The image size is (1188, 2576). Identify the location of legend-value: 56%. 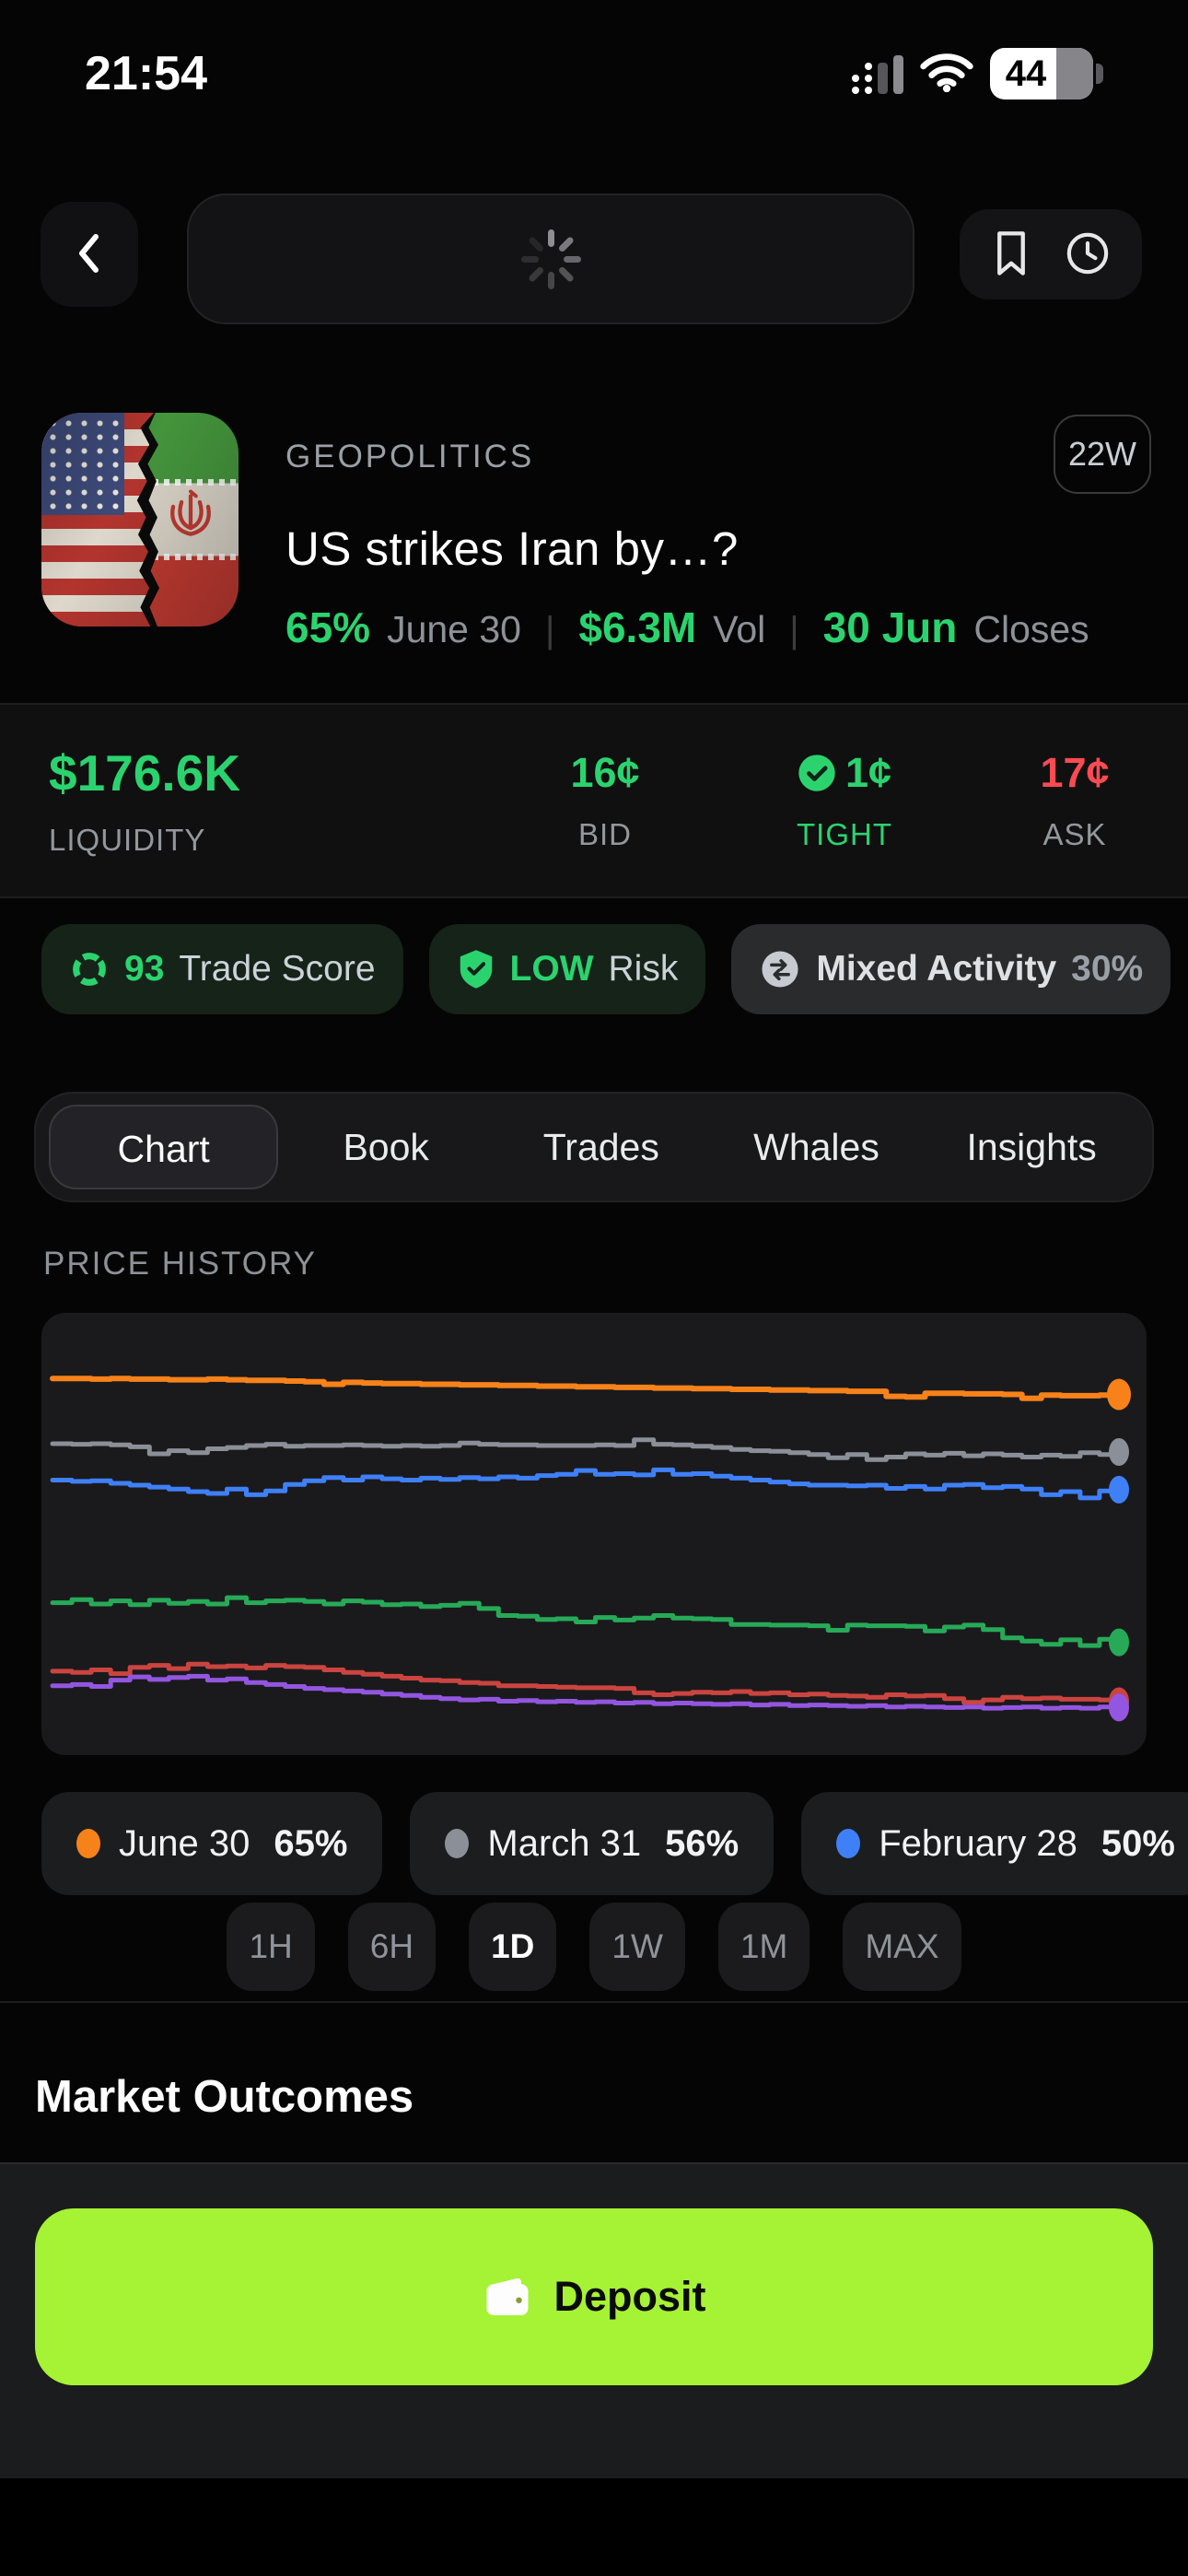
(702, 1843).